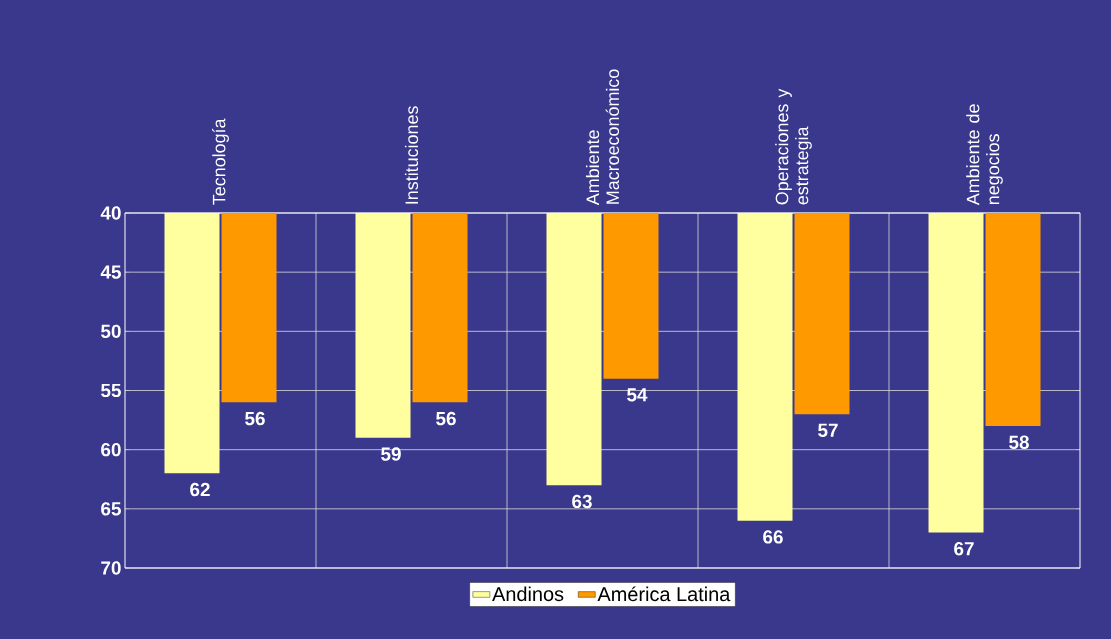 The height and width of the screenshot is (639, 1111). What do you see at coordinates (602, 137) in the screenshot?
I see `x-tick-label: Ambiente Macroeconómico` at bounding box center [602, 137].